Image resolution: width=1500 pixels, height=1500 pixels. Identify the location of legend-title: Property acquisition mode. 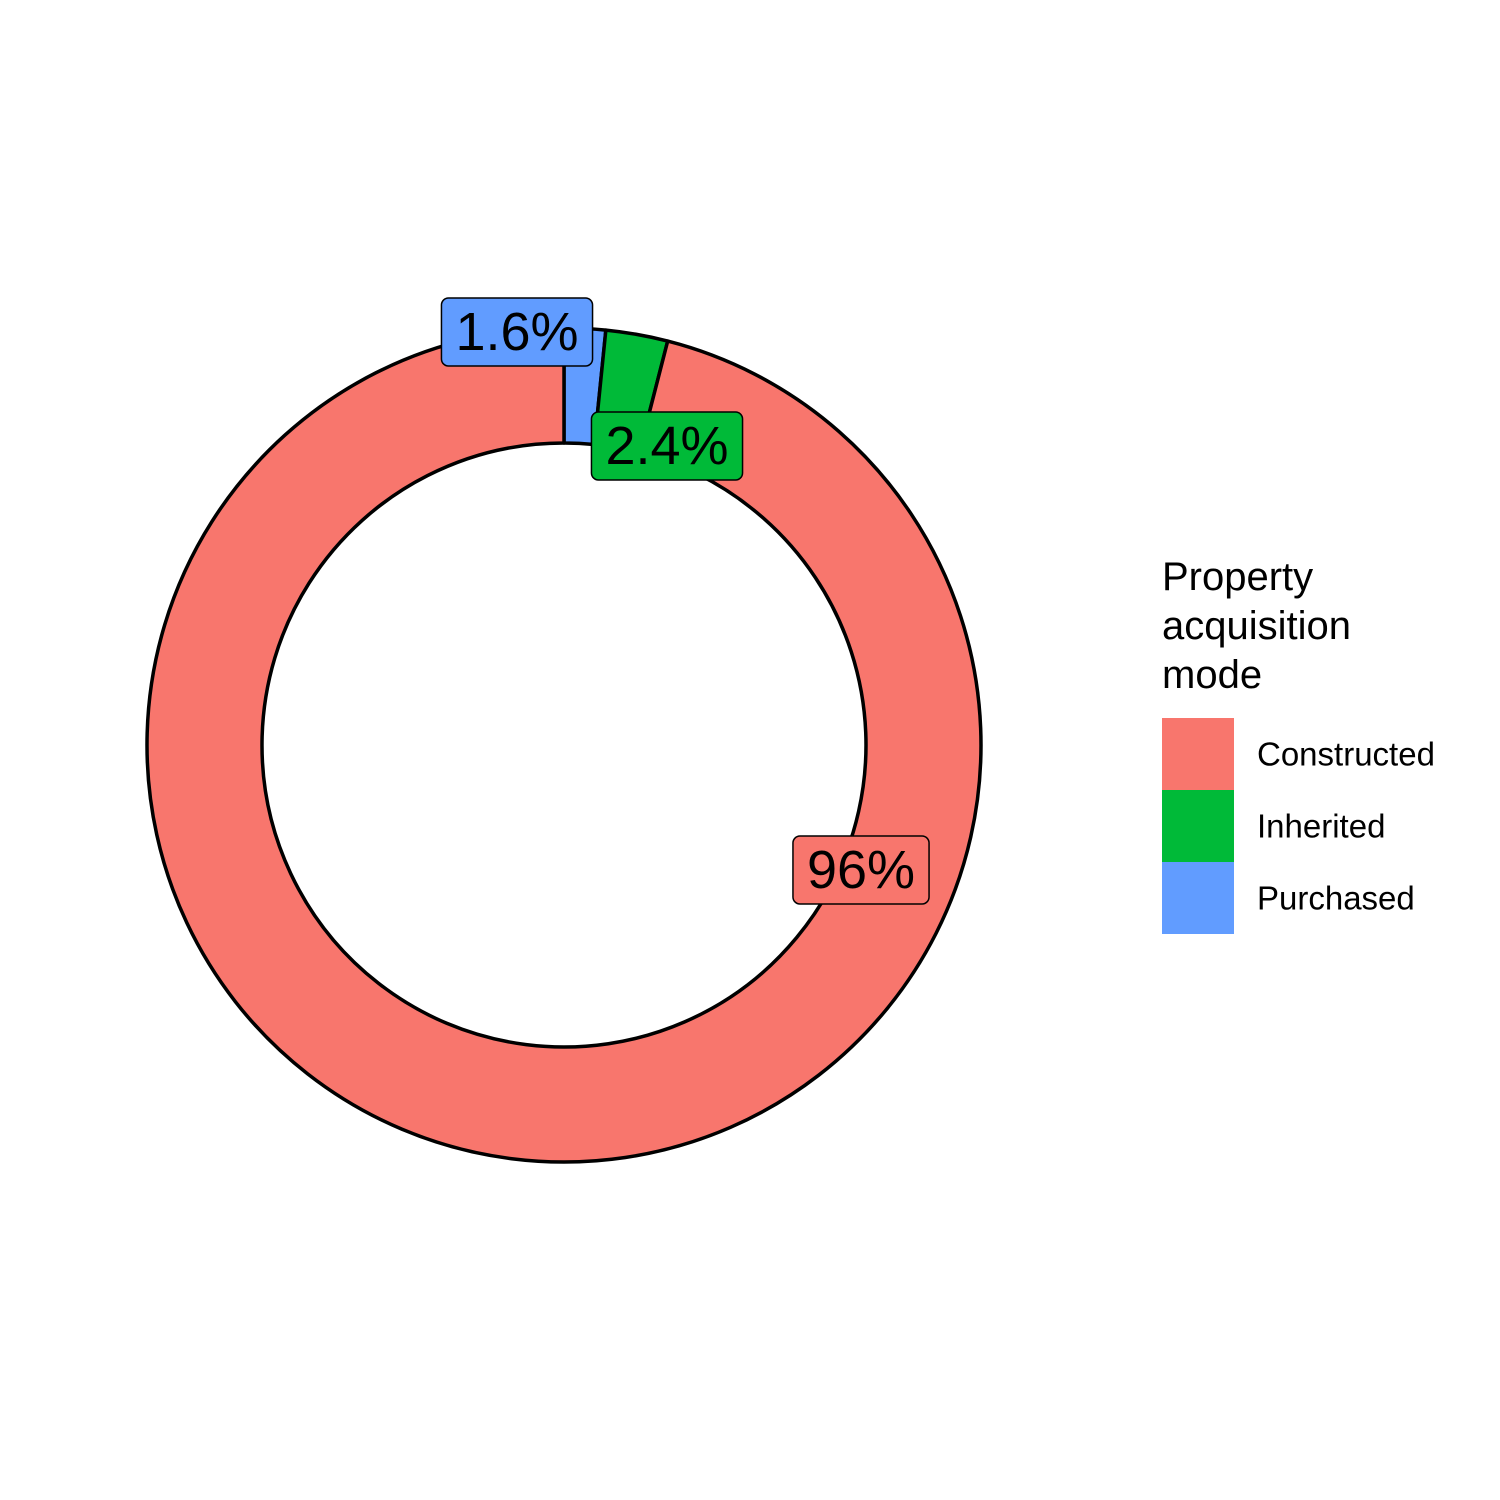
(1256, 626).